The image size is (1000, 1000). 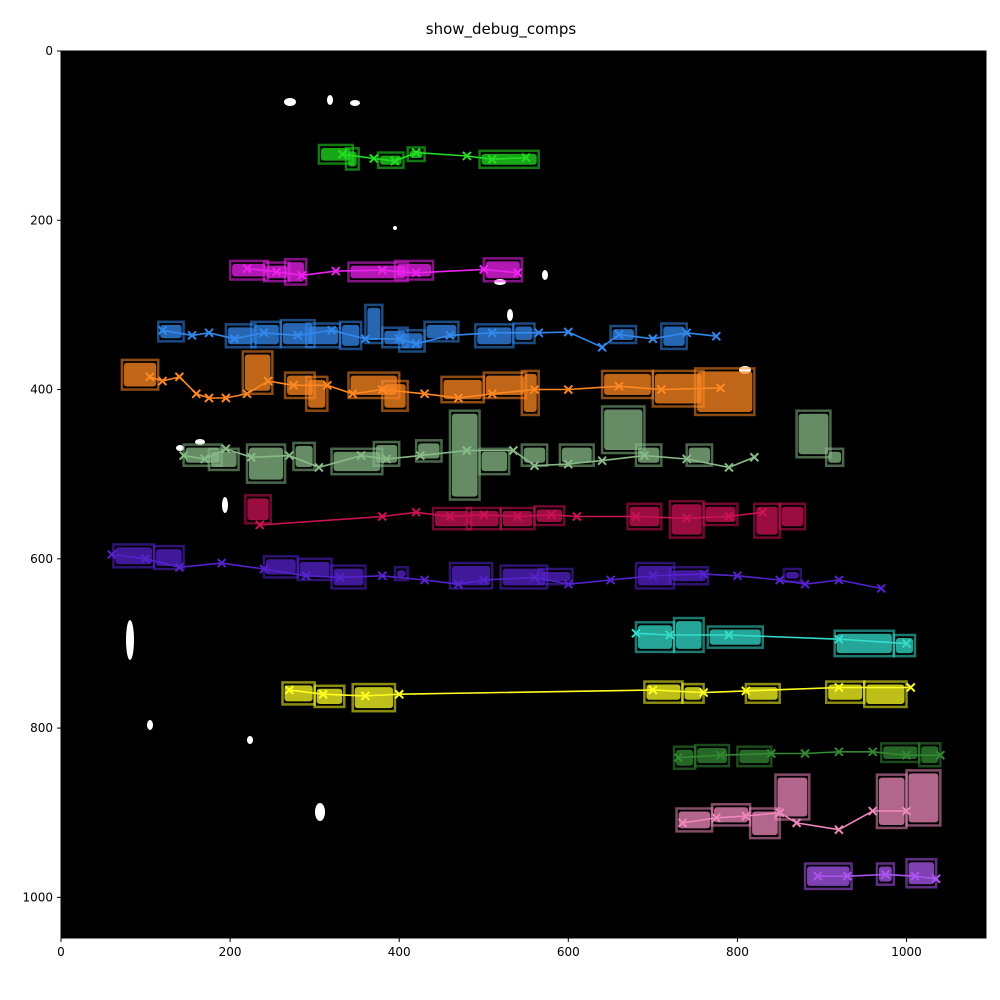 I want to click on y-tick-label: 1000, so click(x=37, y=897).